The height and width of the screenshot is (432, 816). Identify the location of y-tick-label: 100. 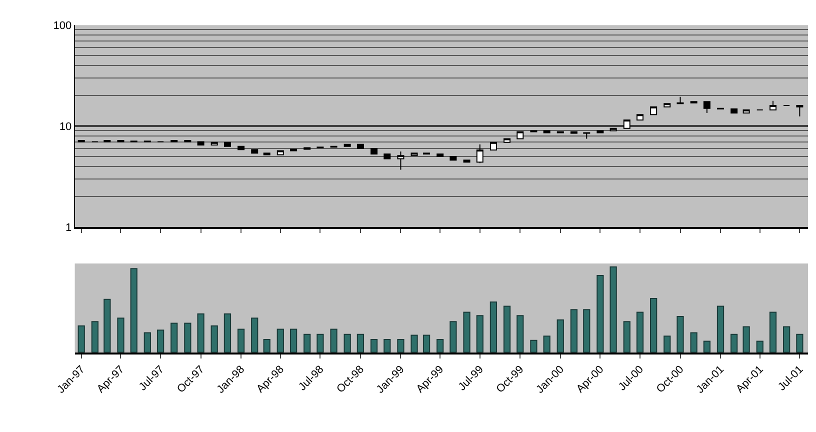
(62, 26).